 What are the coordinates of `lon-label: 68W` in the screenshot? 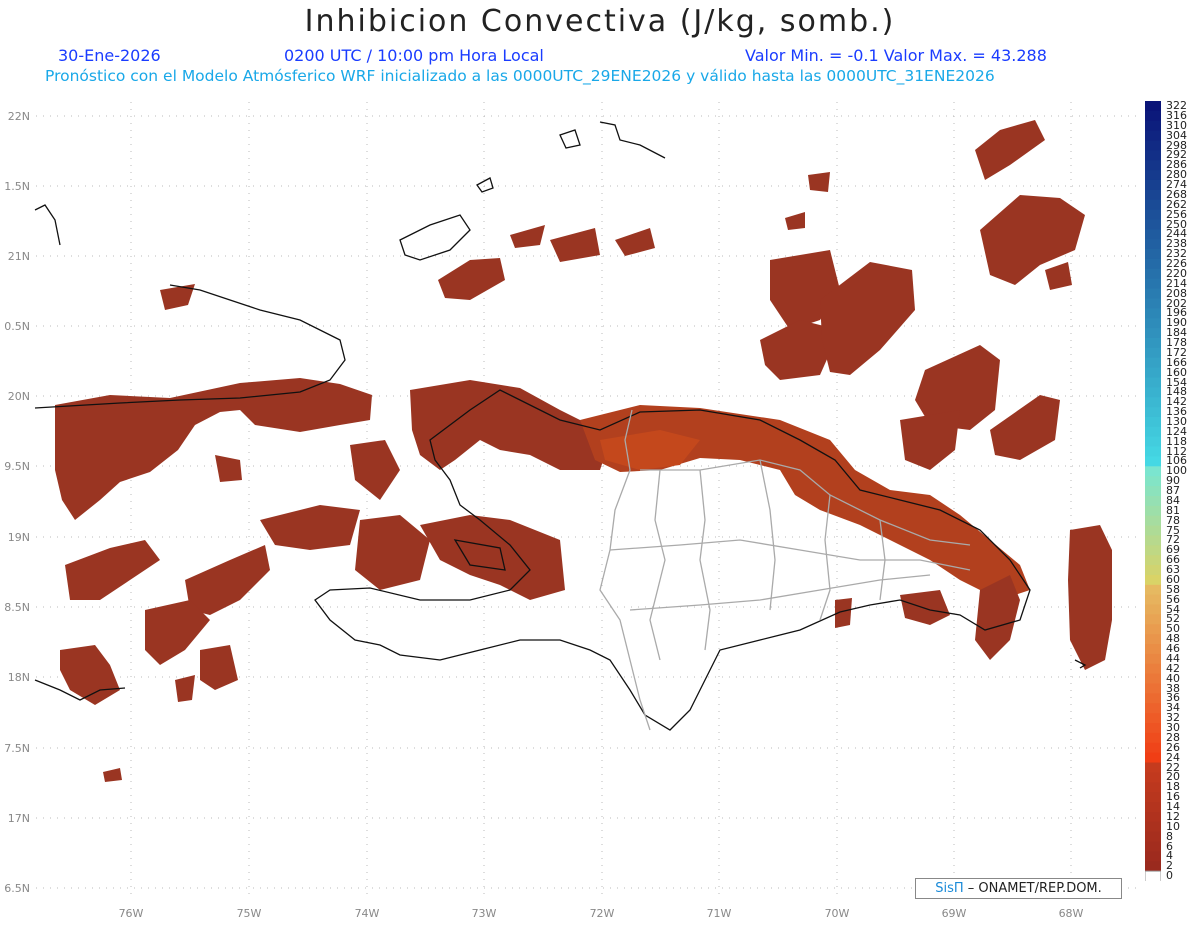 It's located at (1071, 913).